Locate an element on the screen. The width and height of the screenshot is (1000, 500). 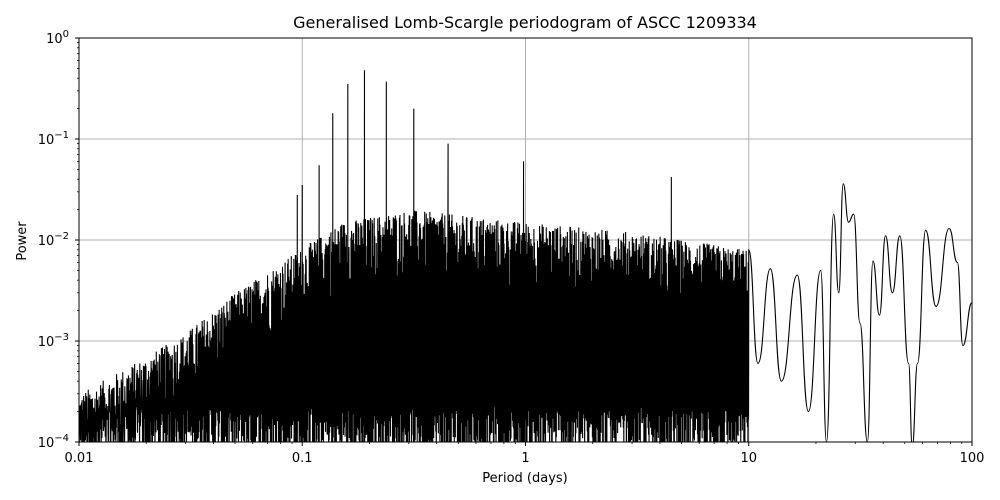
x-tick-label: 0.1 is located at coordinates (302, 458).